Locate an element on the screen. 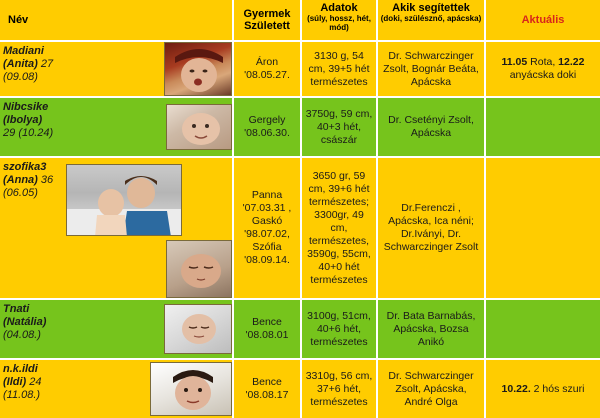 The height and width of the screenshot is (418, 600). row3-due: (06.05) is located at coordinates (20, 193).